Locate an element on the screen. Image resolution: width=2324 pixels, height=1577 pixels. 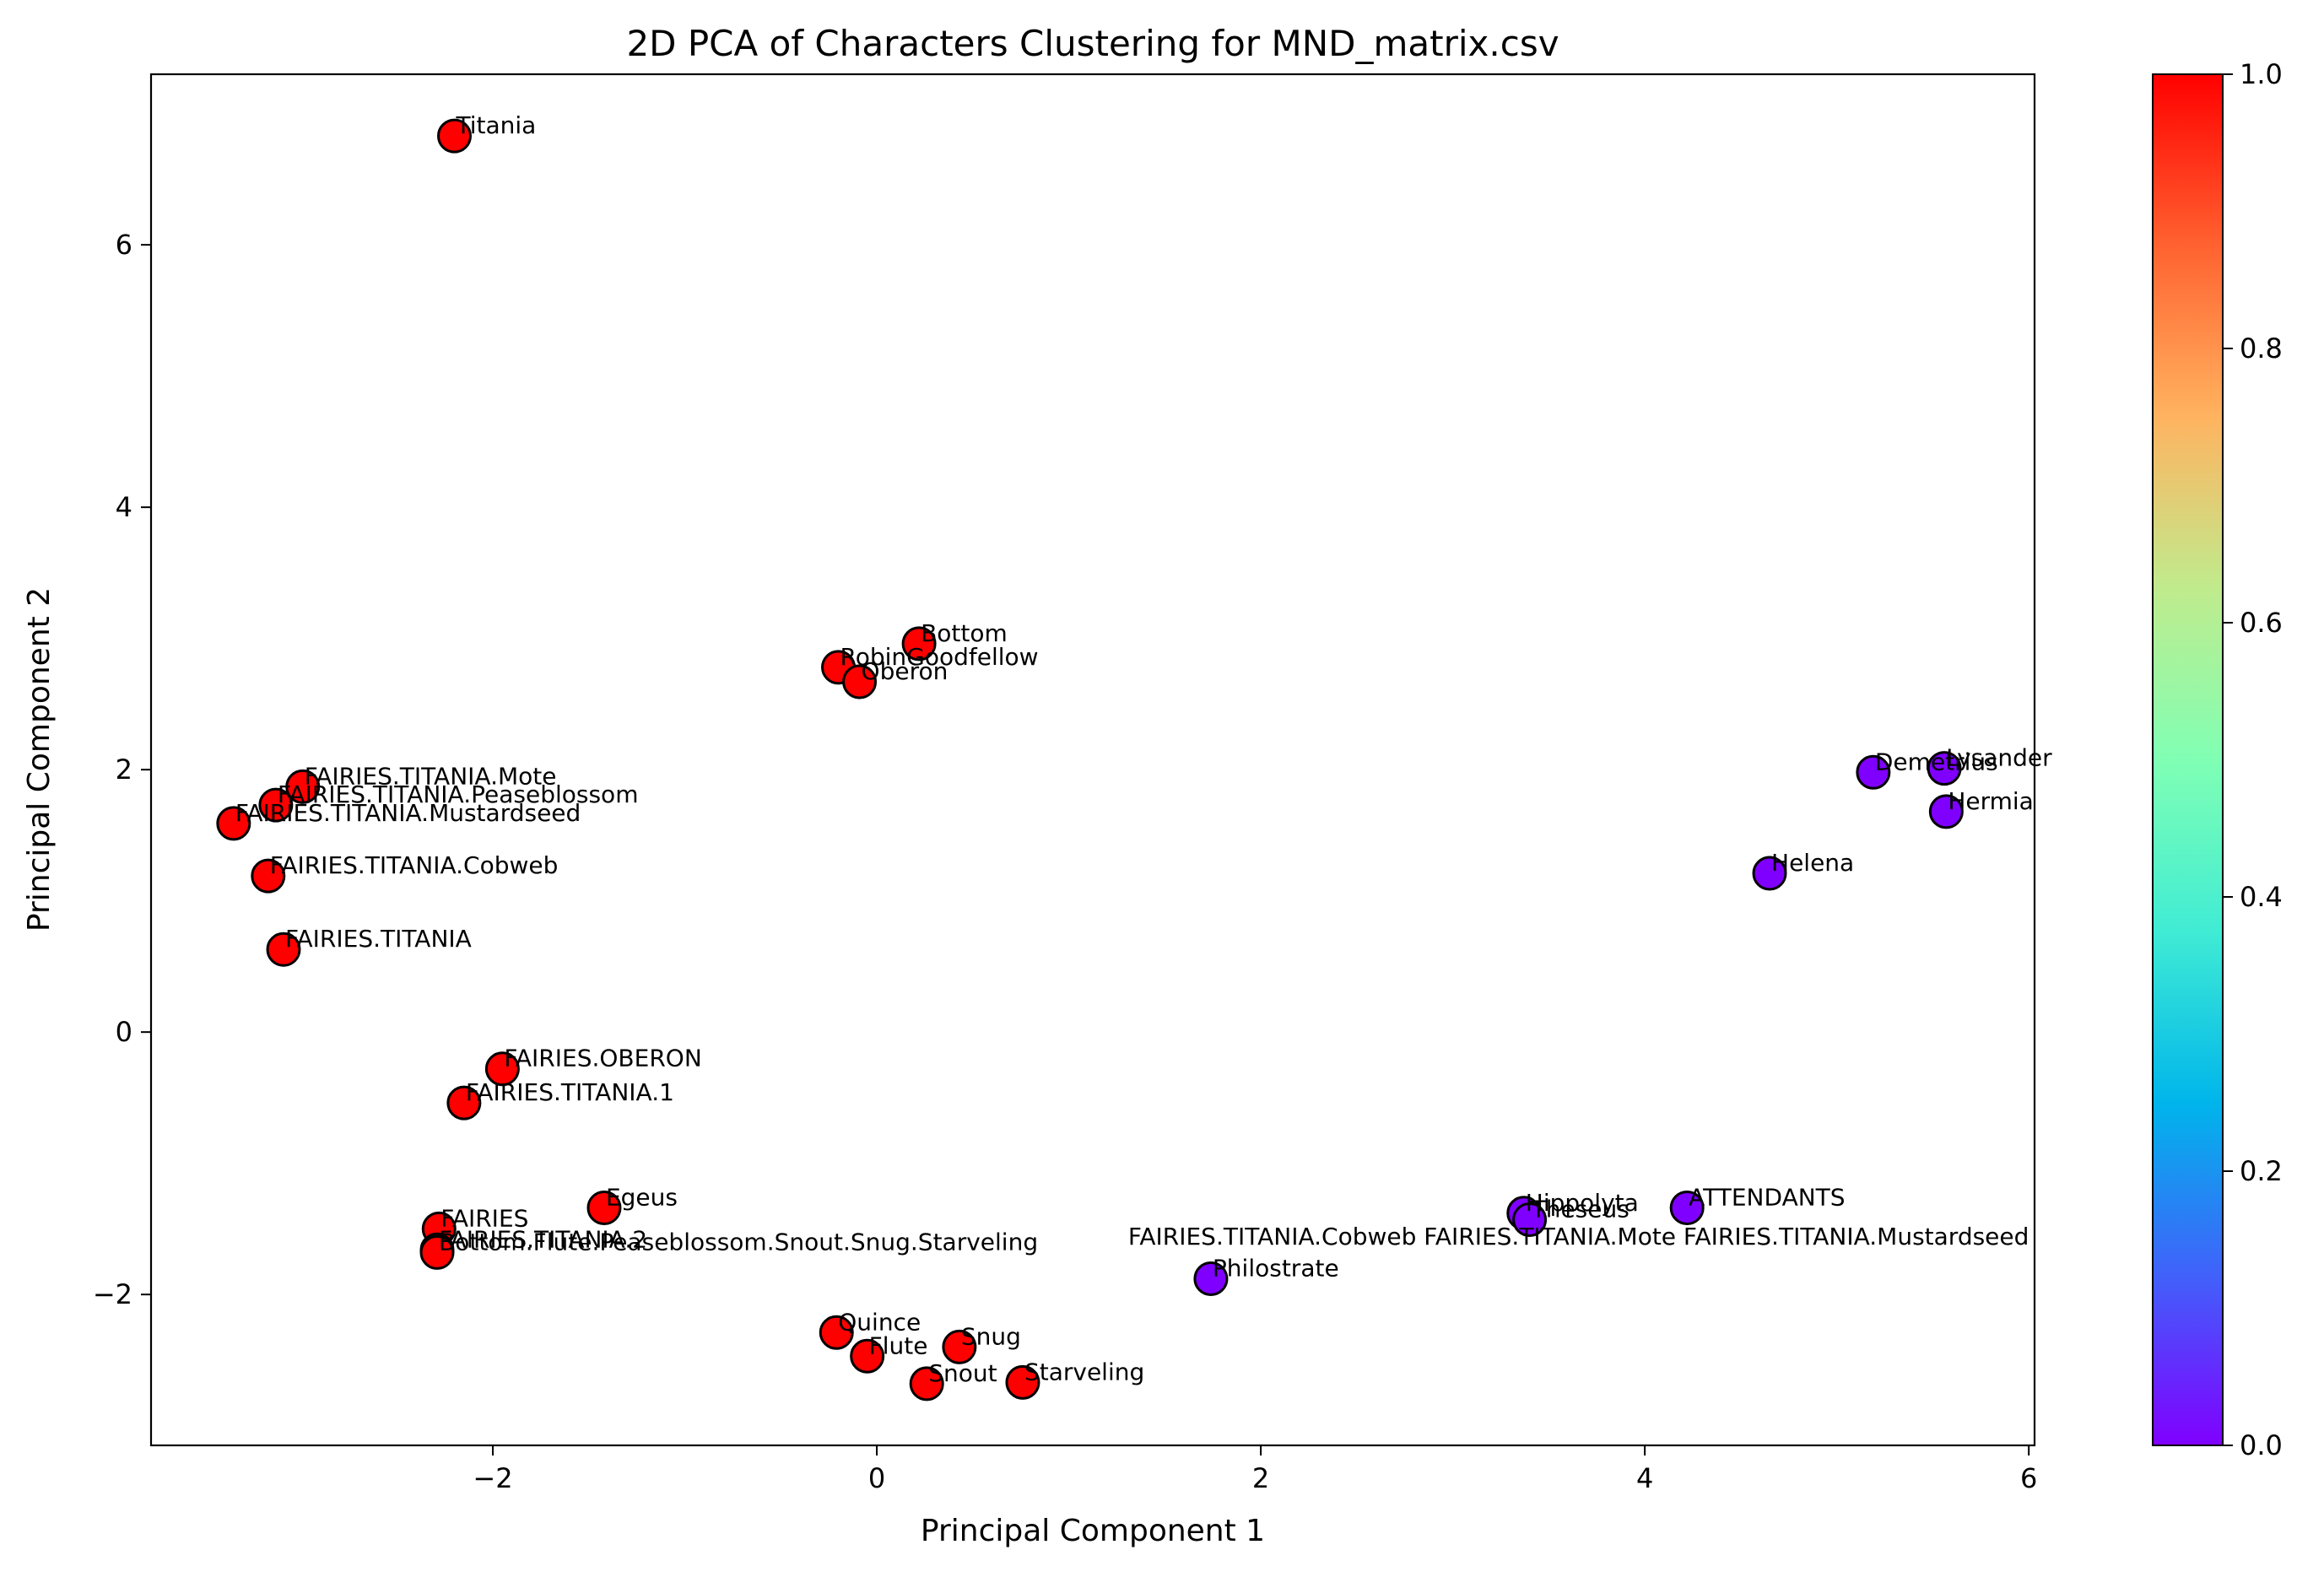
x-tick-label: 4 is located at coordinates (1644, 1478).